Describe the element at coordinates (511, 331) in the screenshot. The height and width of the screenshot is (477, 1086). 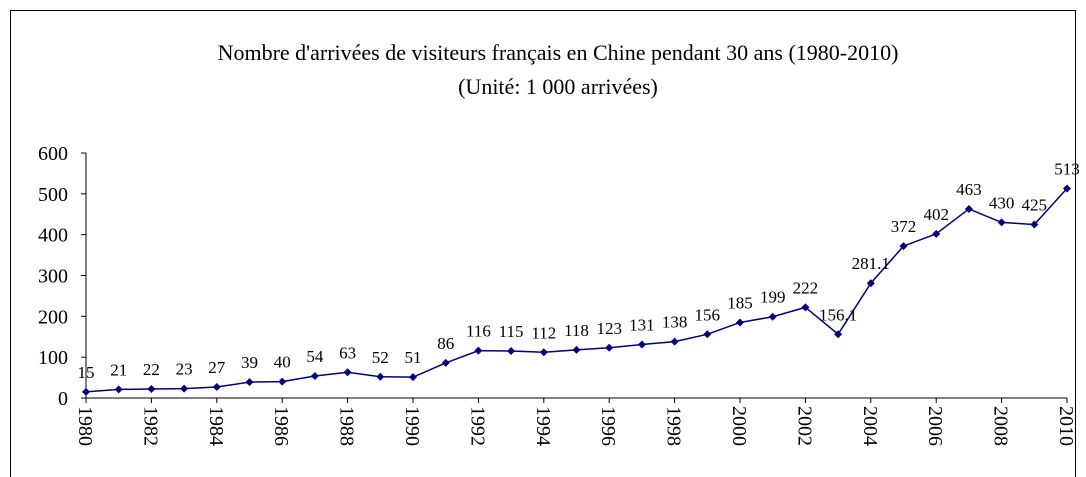
I see `data-label: 115` at that location.